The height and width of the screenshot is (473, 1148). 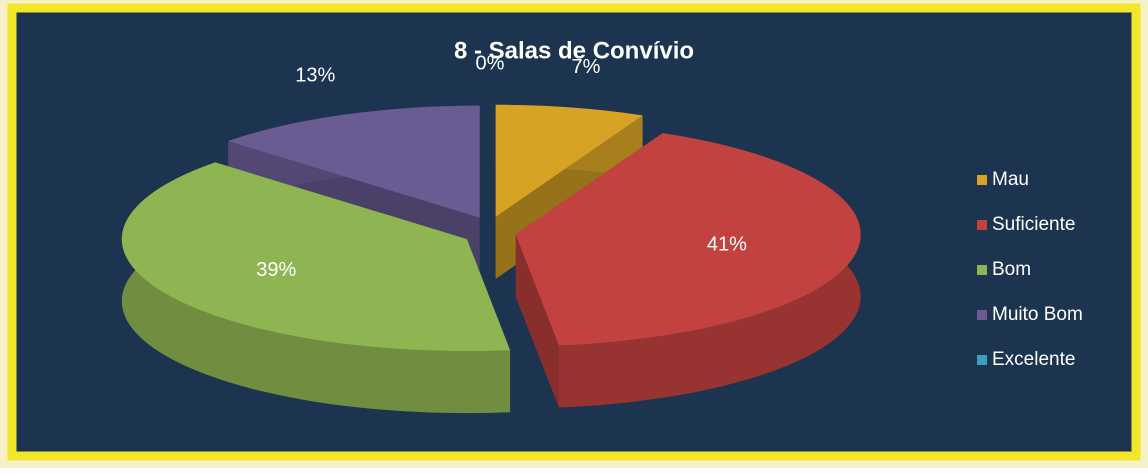 What do you see at coordinates (276, 270) in the screenshot?
I see `data-label: 39%` at bounding box center [276, 270].